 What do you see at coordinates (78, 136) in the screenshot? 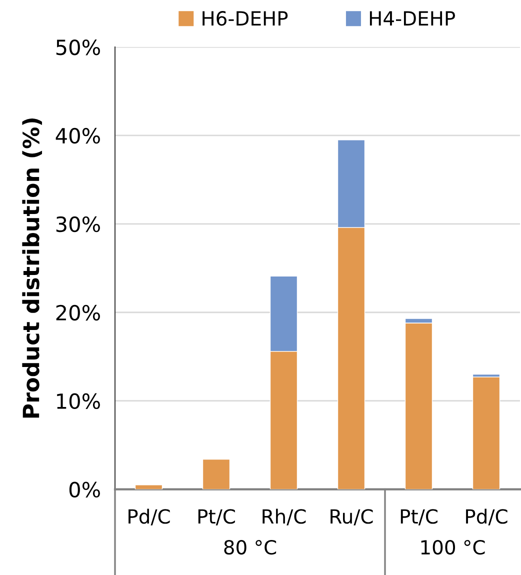
I see `y-tick-label: 40%` at bounding box center [78, 136].